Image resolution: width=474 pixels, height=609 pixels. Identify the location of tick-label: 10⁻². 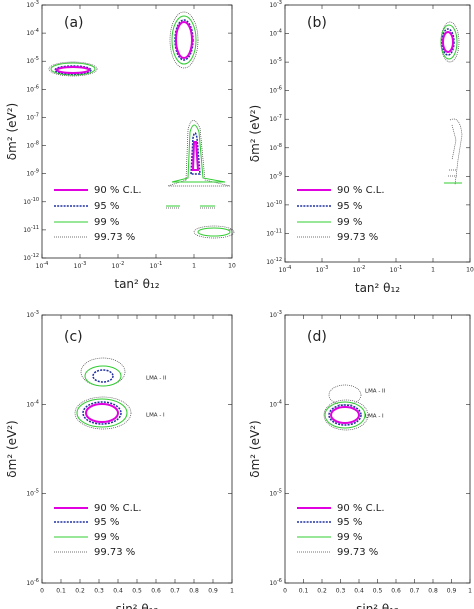
(118, 265).